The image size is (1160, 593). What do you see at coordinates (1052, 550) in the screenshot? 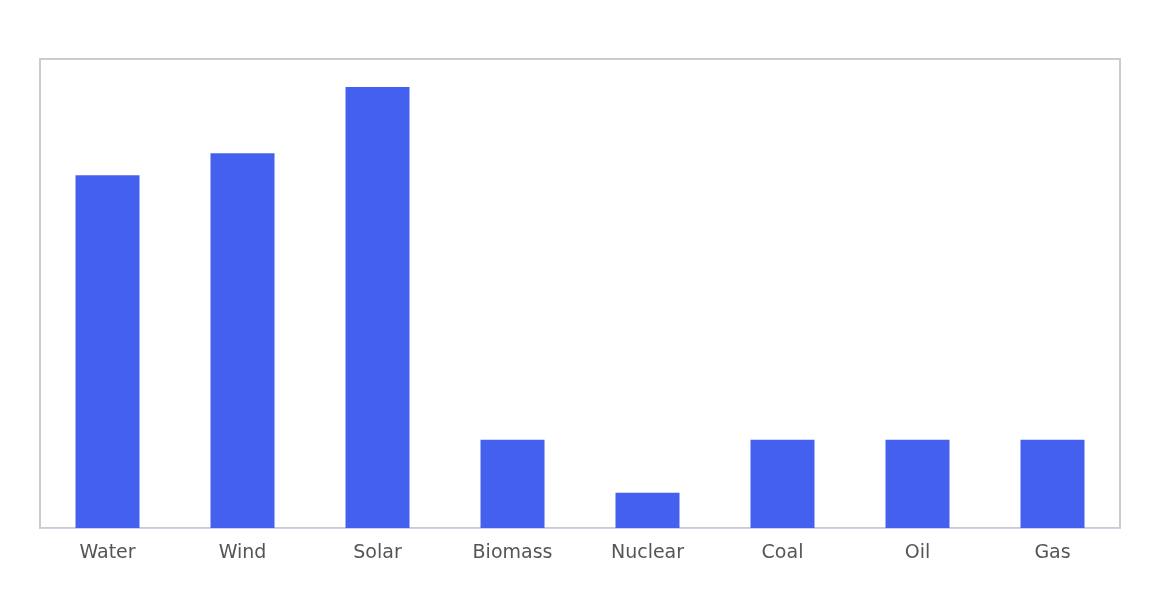
I see `x-tick-label: Gas` at bounding box center [1052, 550].